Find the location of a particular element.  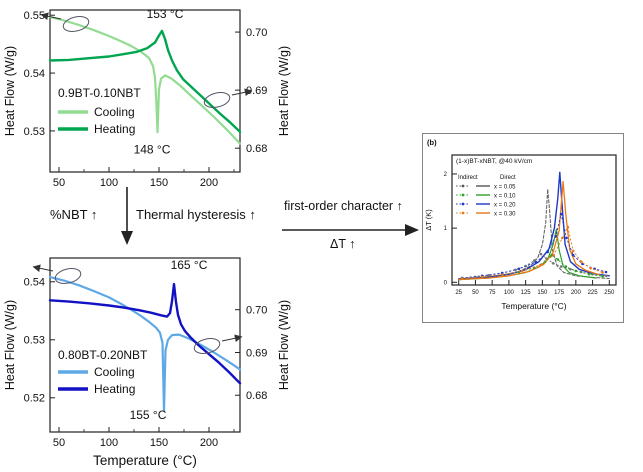

y-left-tick-label: 1 is located at coordinates (446, 229).